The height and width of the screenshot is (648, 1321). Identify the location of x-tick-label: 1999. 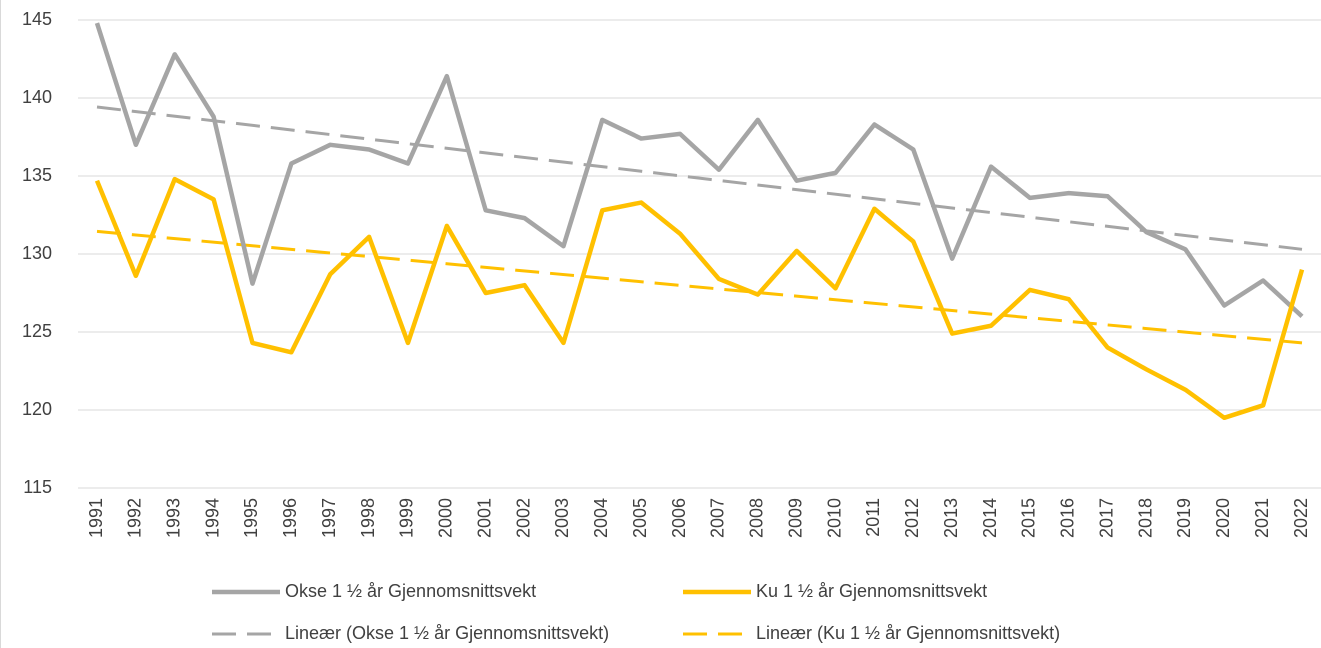
(407, 518).